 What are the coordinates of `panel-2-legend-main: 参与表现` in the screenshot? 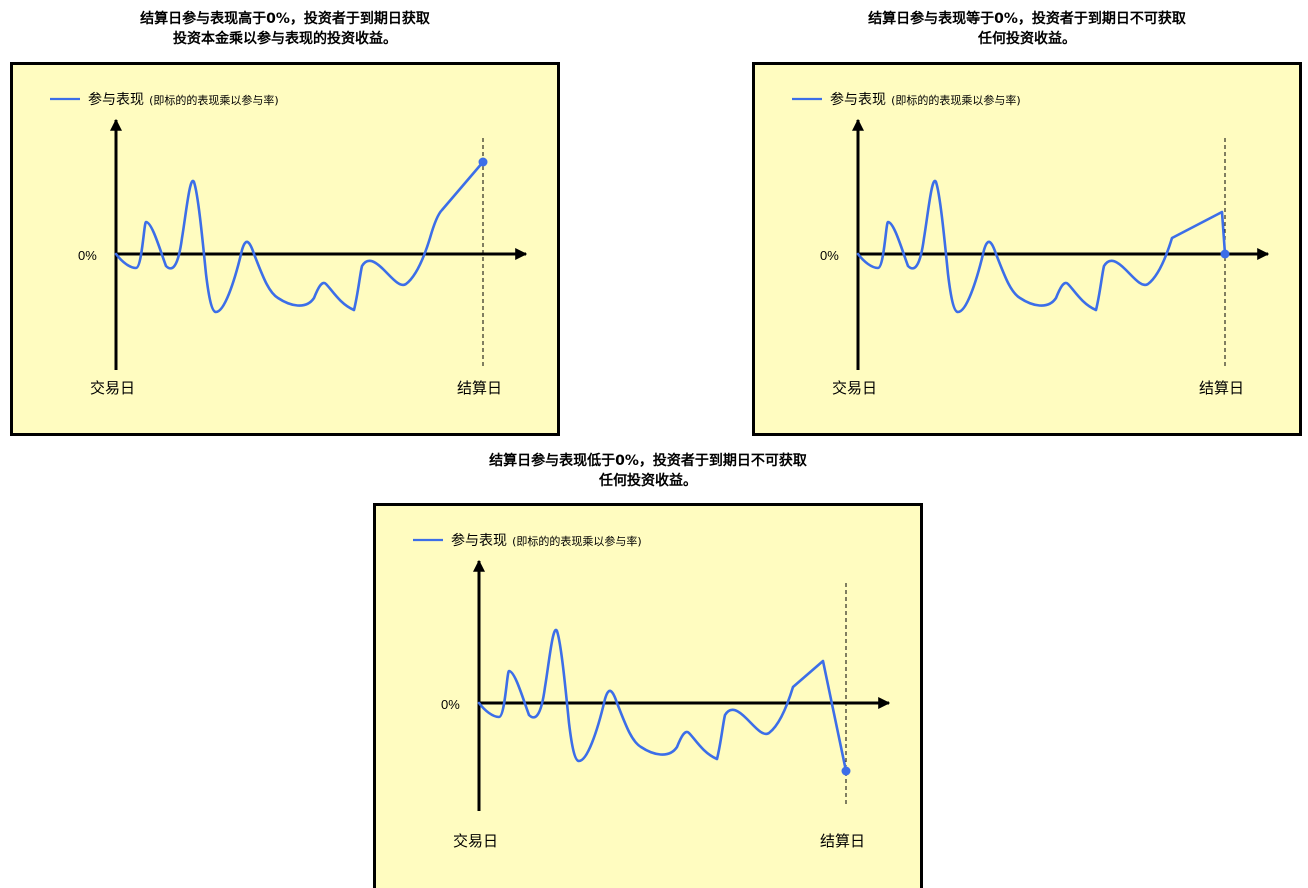 It's located at (858, 99).